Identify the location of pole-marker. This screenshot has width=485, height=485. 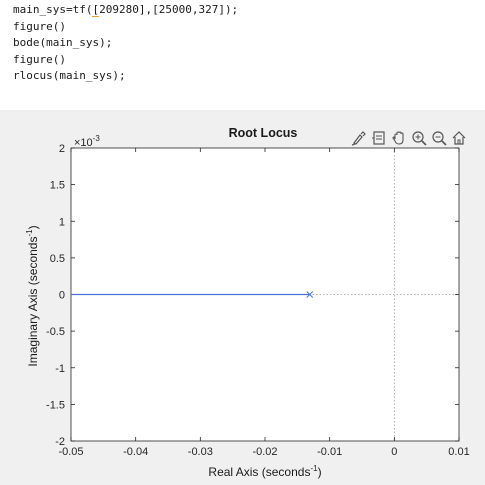
(310, 294).